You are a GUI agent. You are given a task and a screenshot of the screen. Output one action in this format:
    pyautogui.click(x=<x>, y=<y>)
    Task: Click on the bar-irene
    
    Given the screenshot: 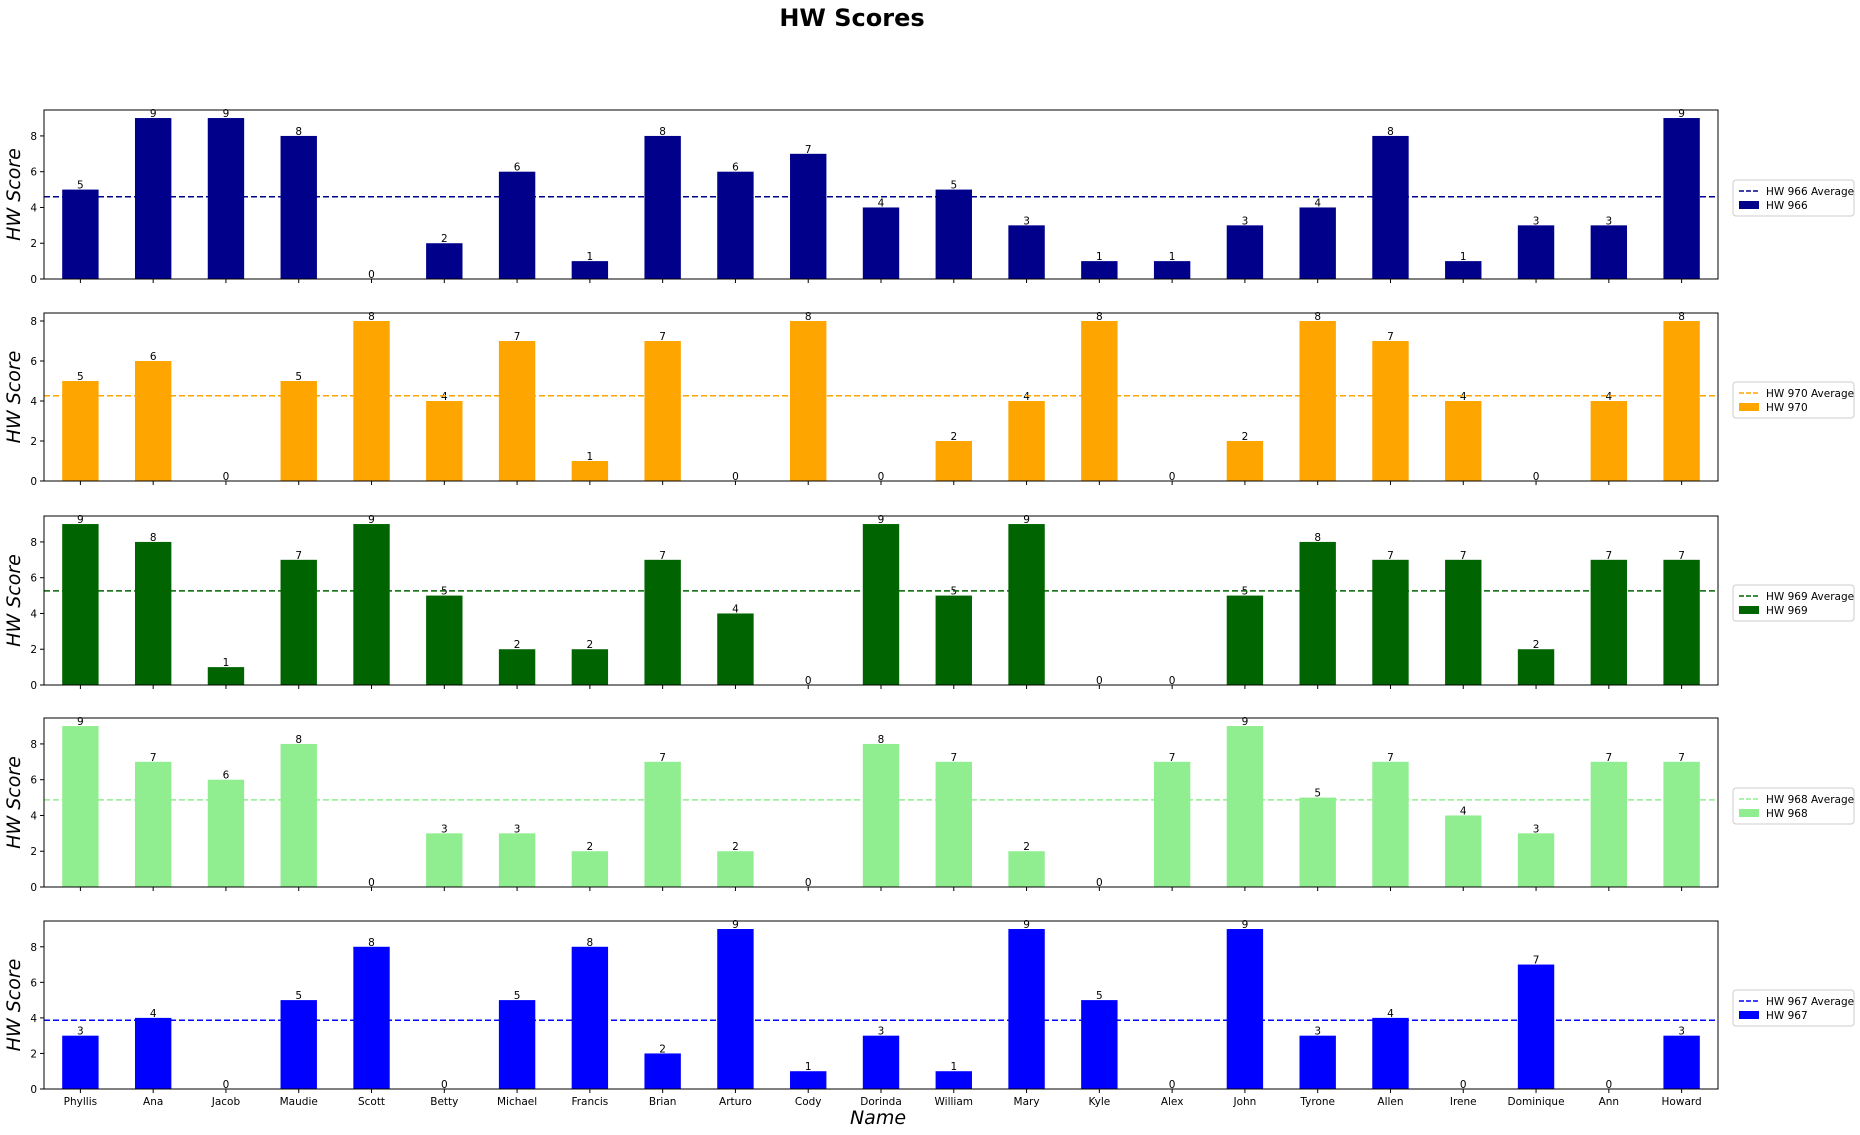 What is the action you would take?
    pyautogui.click(x=1463, y=441)
    